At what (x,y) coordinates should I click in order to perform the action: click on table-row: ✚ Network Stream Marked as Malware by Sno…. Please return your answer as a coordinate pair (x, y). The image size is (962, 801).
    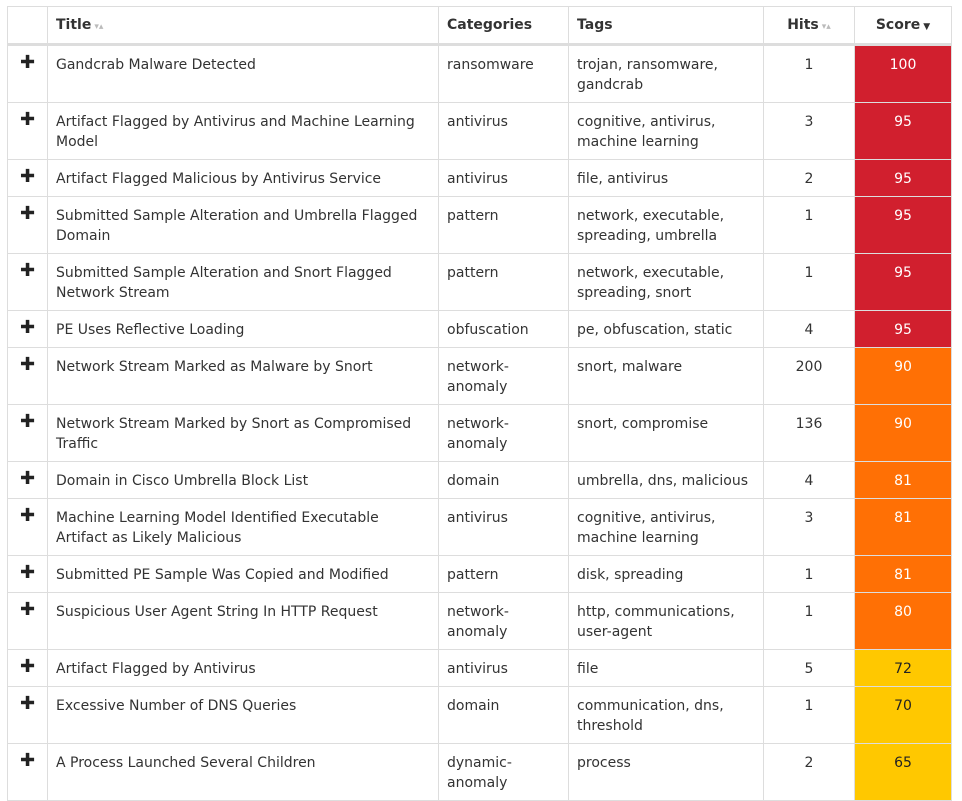
    Looking at the image, I should click on (479, 376).